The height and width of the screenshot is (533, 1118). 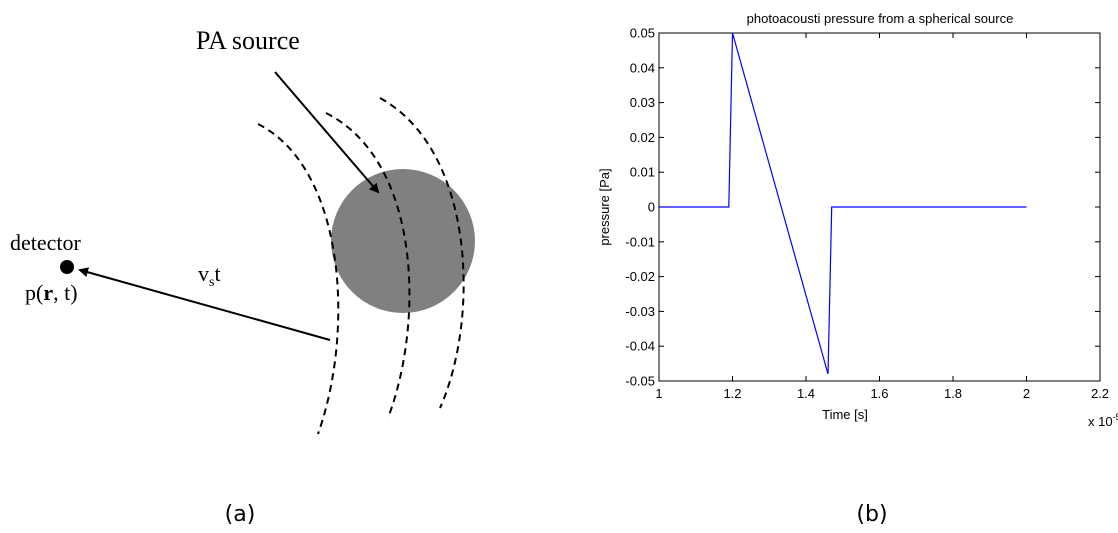 What do you see at coordinates (1026, 393) in the screenshot?
I see `x-tick-label: 2` at bounding box center [1026, 393].